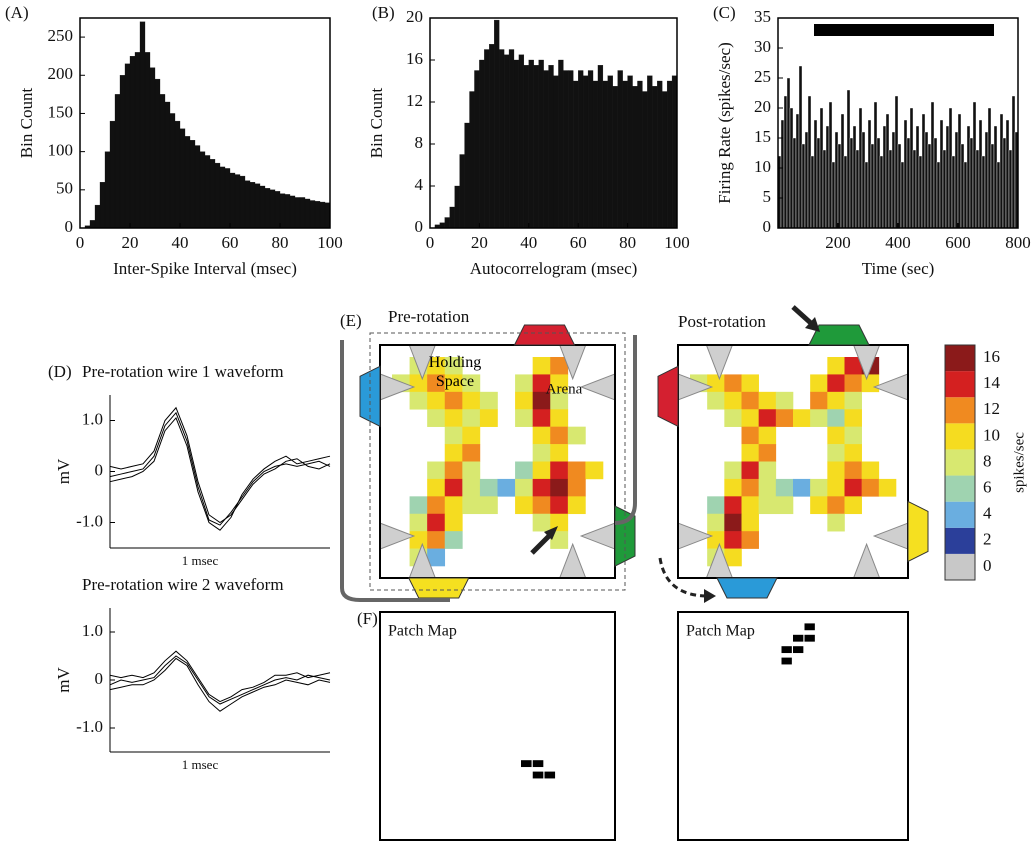 This screenshot has width=1035, height=846. What do you see at coordinates (991, 408) in the screenshot?
I see `colorbar-tick-label: 12` at bounding box center [991, 408].